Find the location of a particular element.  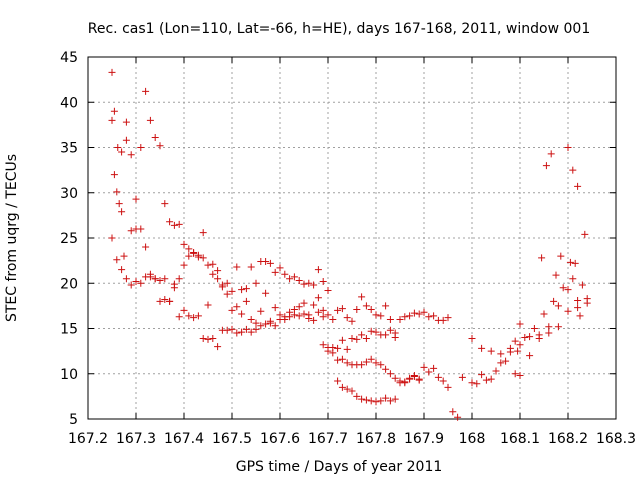

y-axis-label: STEC from uqrg / TECUs is located at coordinates (12, 238).